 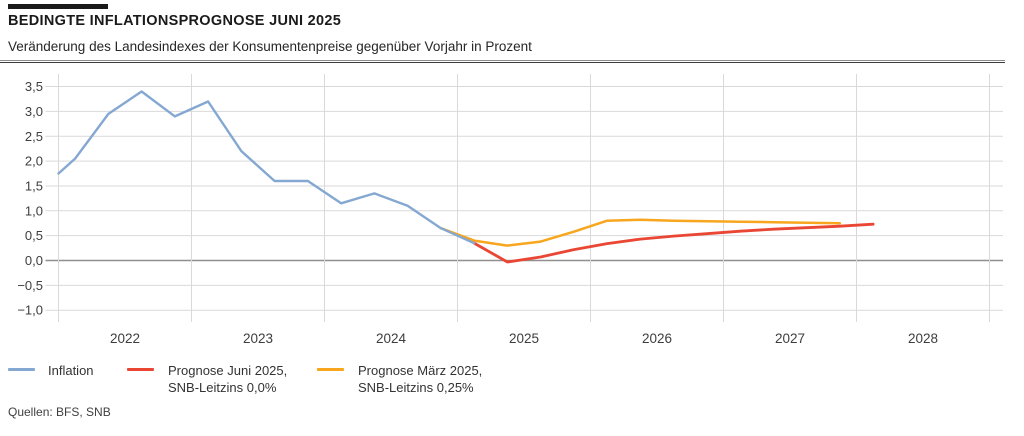 I want to click on legend-swatch-prognose-juni, so click(x=140, y=369).